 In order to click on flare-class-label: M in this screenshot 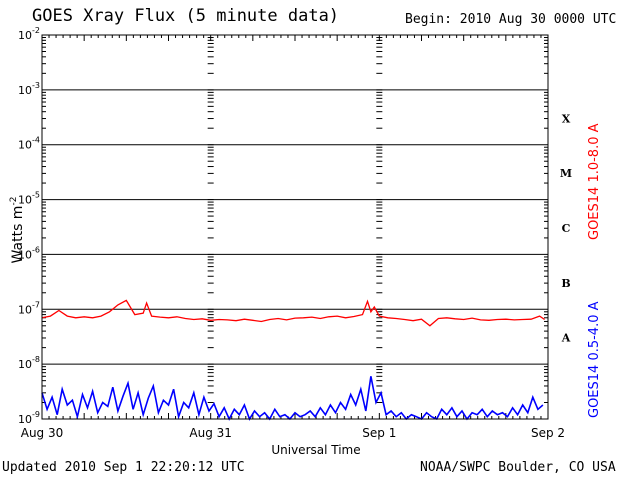, I will do `click(566, 173)`.